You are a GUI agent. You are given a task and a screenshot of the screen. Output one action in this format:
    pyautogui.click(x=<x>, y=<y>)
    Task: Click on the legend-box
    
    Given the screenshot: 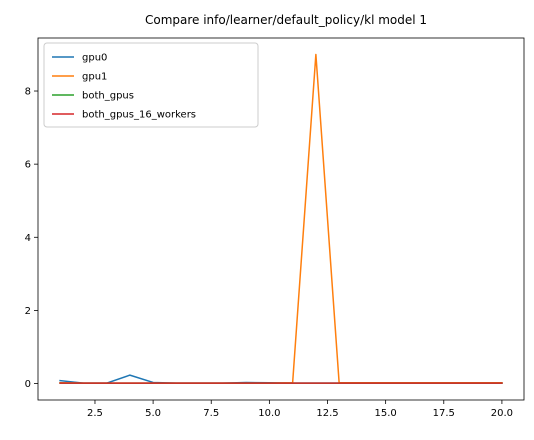 What is the action you would take?
    pyautogui.click(x=151, y=85)
    